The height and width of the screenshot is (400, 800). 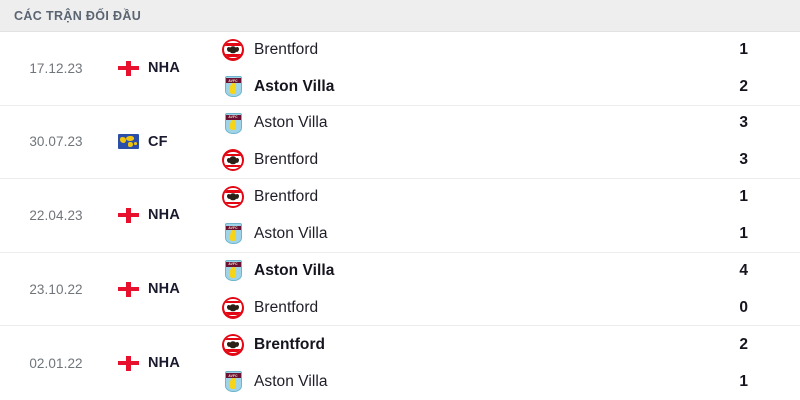 I want to click on match-date: 22.04.23, so click(x=56, y=215).